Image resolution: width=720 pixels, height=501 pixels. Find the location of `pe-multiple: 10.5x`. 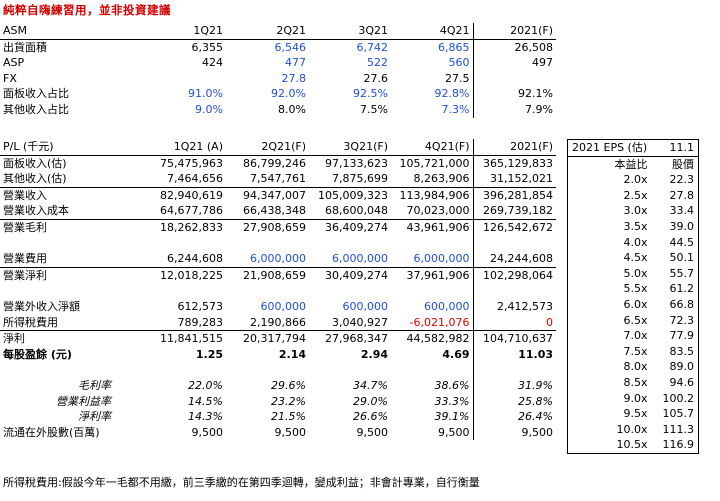

pe-multiple: 10.5x is located at coordinates (632, 445).